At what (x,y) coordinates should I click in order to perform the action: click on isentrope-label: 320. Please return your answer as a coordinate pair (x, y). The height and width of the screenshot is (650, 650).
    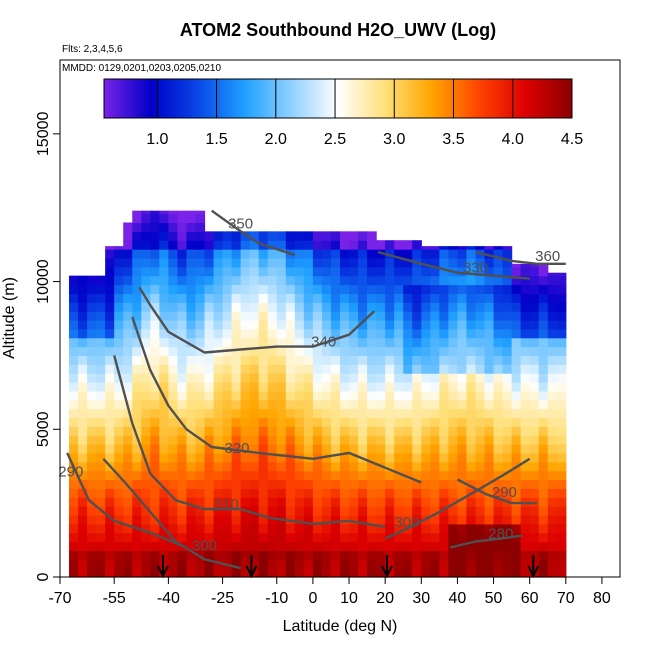
    Looking at the image, I should click on (236, 448).